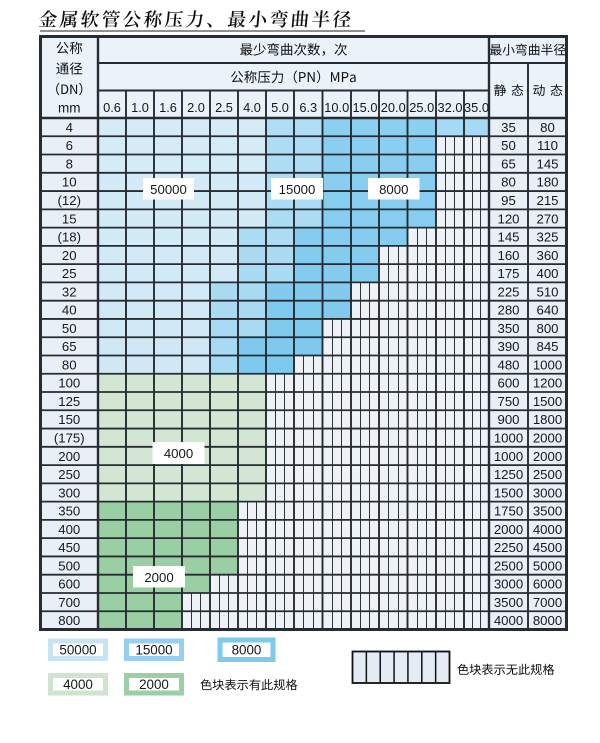 This screenshot has height=743, width=600. Describe the element at coordinates (508, 310) in the screenshot. I see `svg-text: 280` at that location.